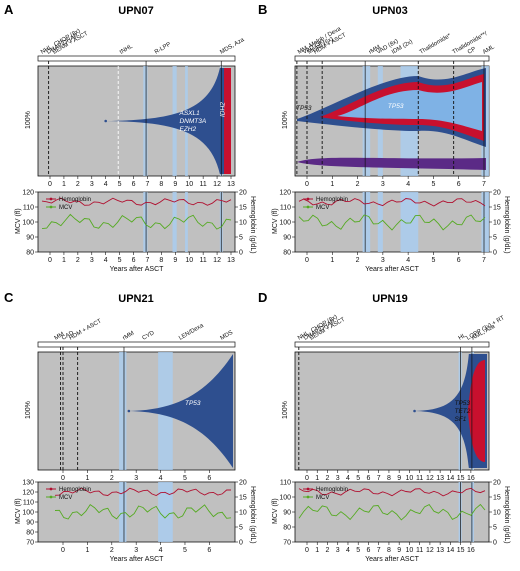 The image size is (520, 571). What do you see at coordinates (163, 49) in the screenshot?
I see `event-label: R-LPP` at bounding box center [163, 49].